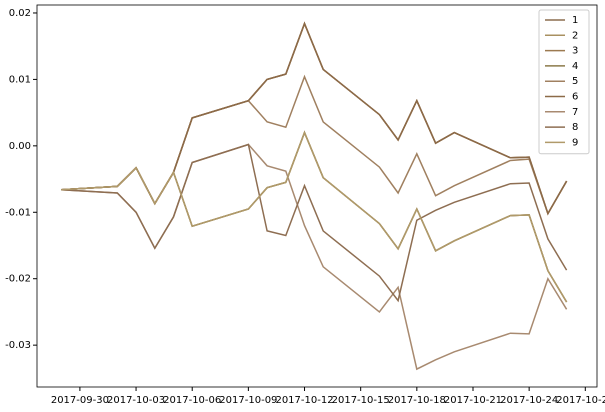  What do you see at coordinates (575, 51) in the screenshot?
I see `legend-label: 3` at bounding box center [575, 51].